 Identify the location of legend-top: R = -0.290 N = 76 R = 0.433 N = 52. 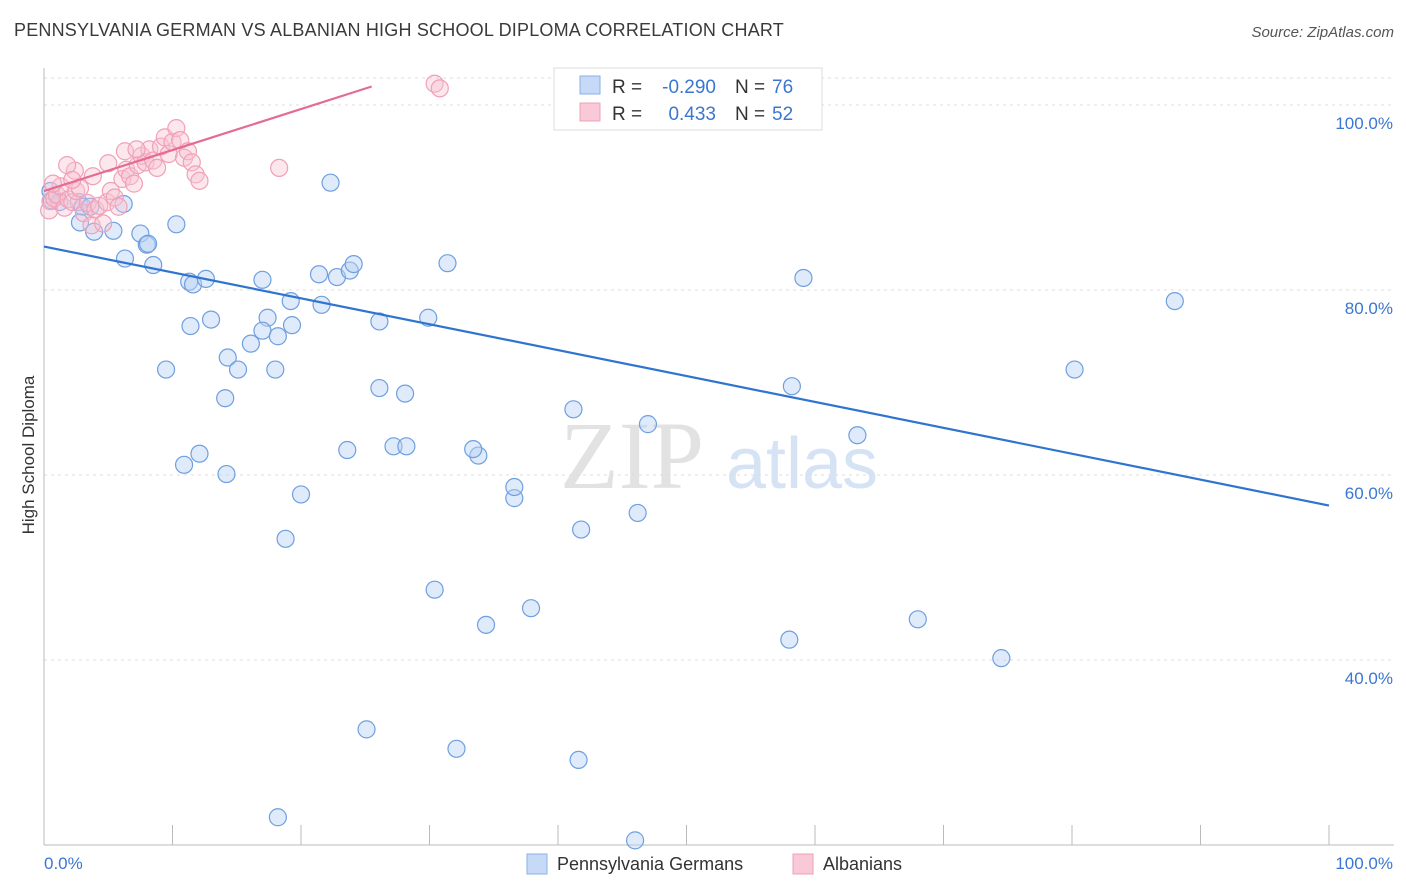
(688, 99).